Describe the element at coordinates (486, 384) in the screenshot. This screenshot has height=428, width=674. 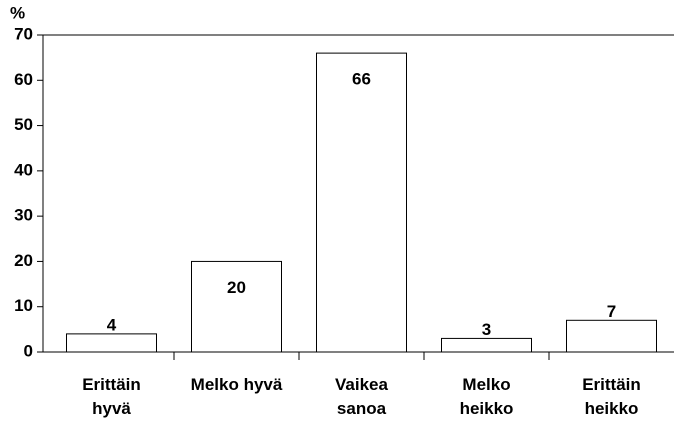
I see `x-tick-label-line: Melko` at that location.